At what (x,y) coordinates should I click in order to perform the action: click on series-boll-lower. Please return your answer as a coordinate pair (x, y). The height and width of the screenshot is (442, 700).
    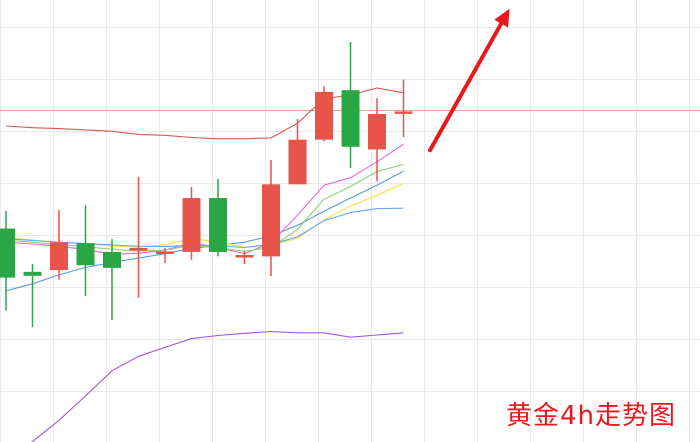
    Looking at the image, I should click on (217, 386).